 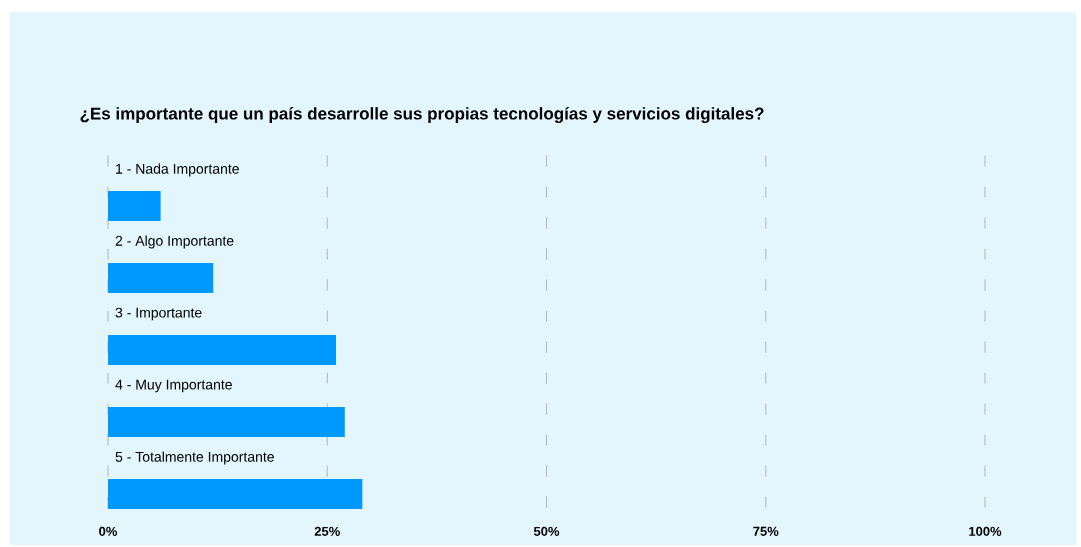 I want to click on x-tick-label: 50%, so click(x=546, y=531).